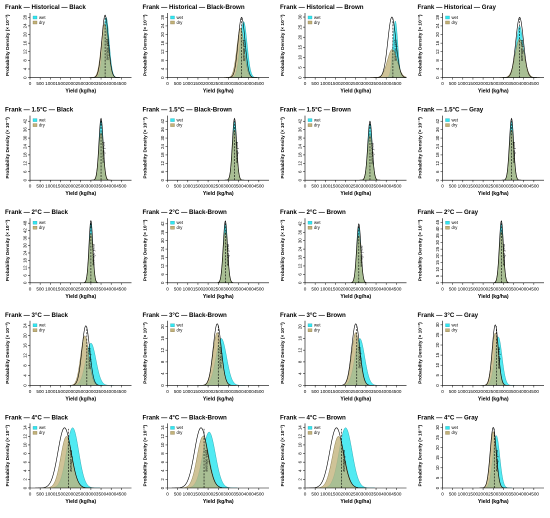 Image resolution: width=550 pixels, height=518 pixels. Describe the element at coordinates (300, 154) in the screenshot. I see `y-tick-label: 18` at that location.